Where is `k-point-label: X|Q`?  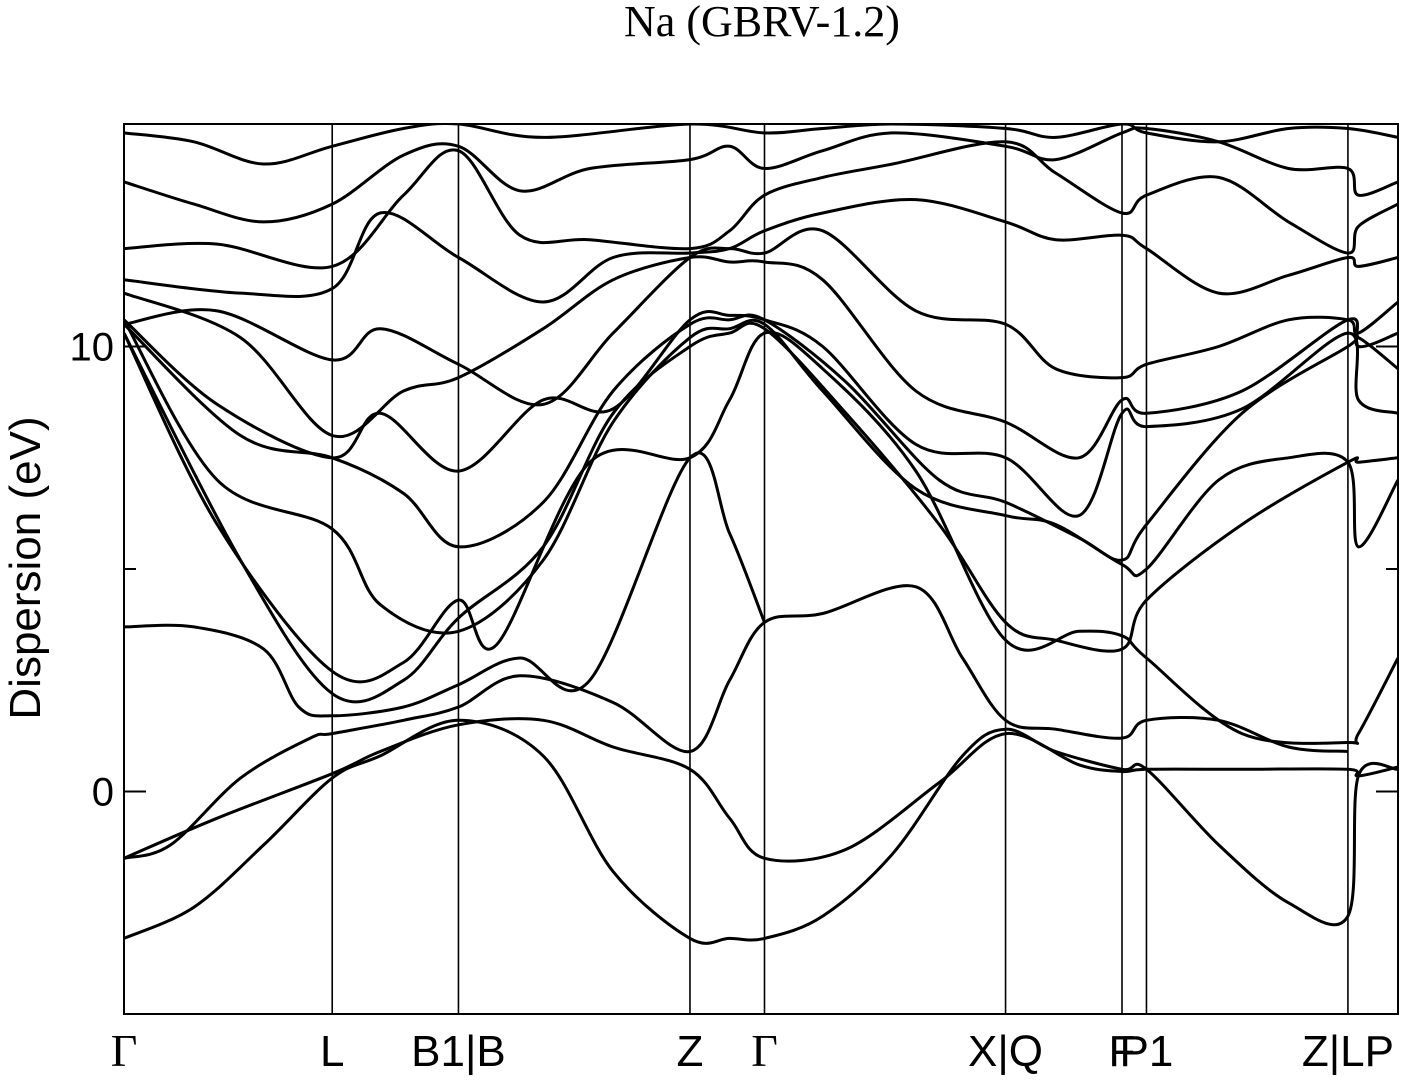 k-point-label: X|Q is located at coordinates (1005, 1051).